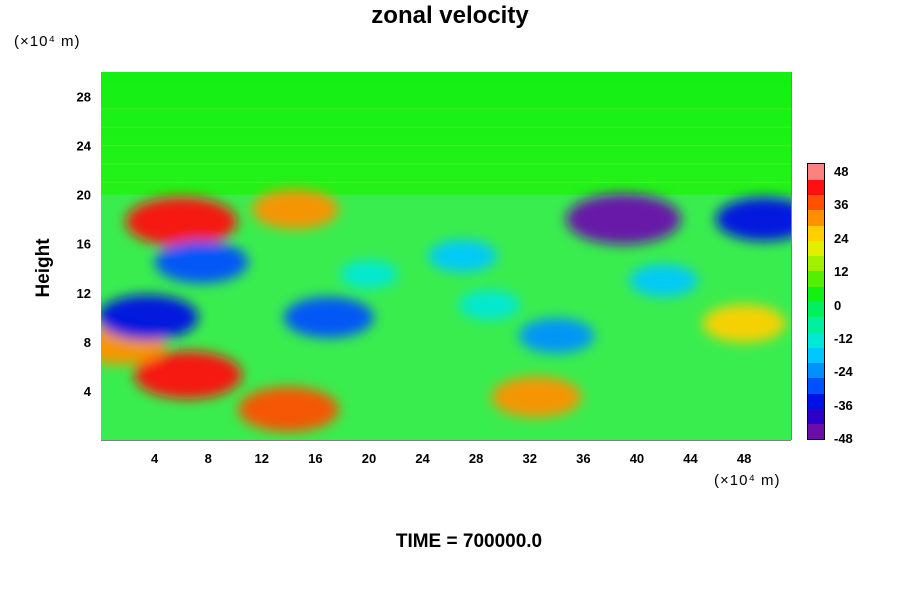 The width and height of the screenshot is (900, 600). Describe the element at coordinates (84, 97) in the screenshot. I see `y-tick-label: 28` at that location.